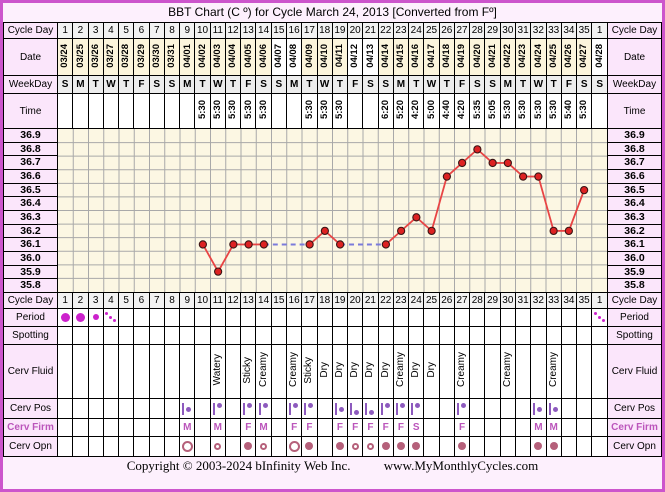  What do you see at coordinates (172, 57) in the screenshot?
I see `date-cell: 03/31` at bounding box center [172, 57].